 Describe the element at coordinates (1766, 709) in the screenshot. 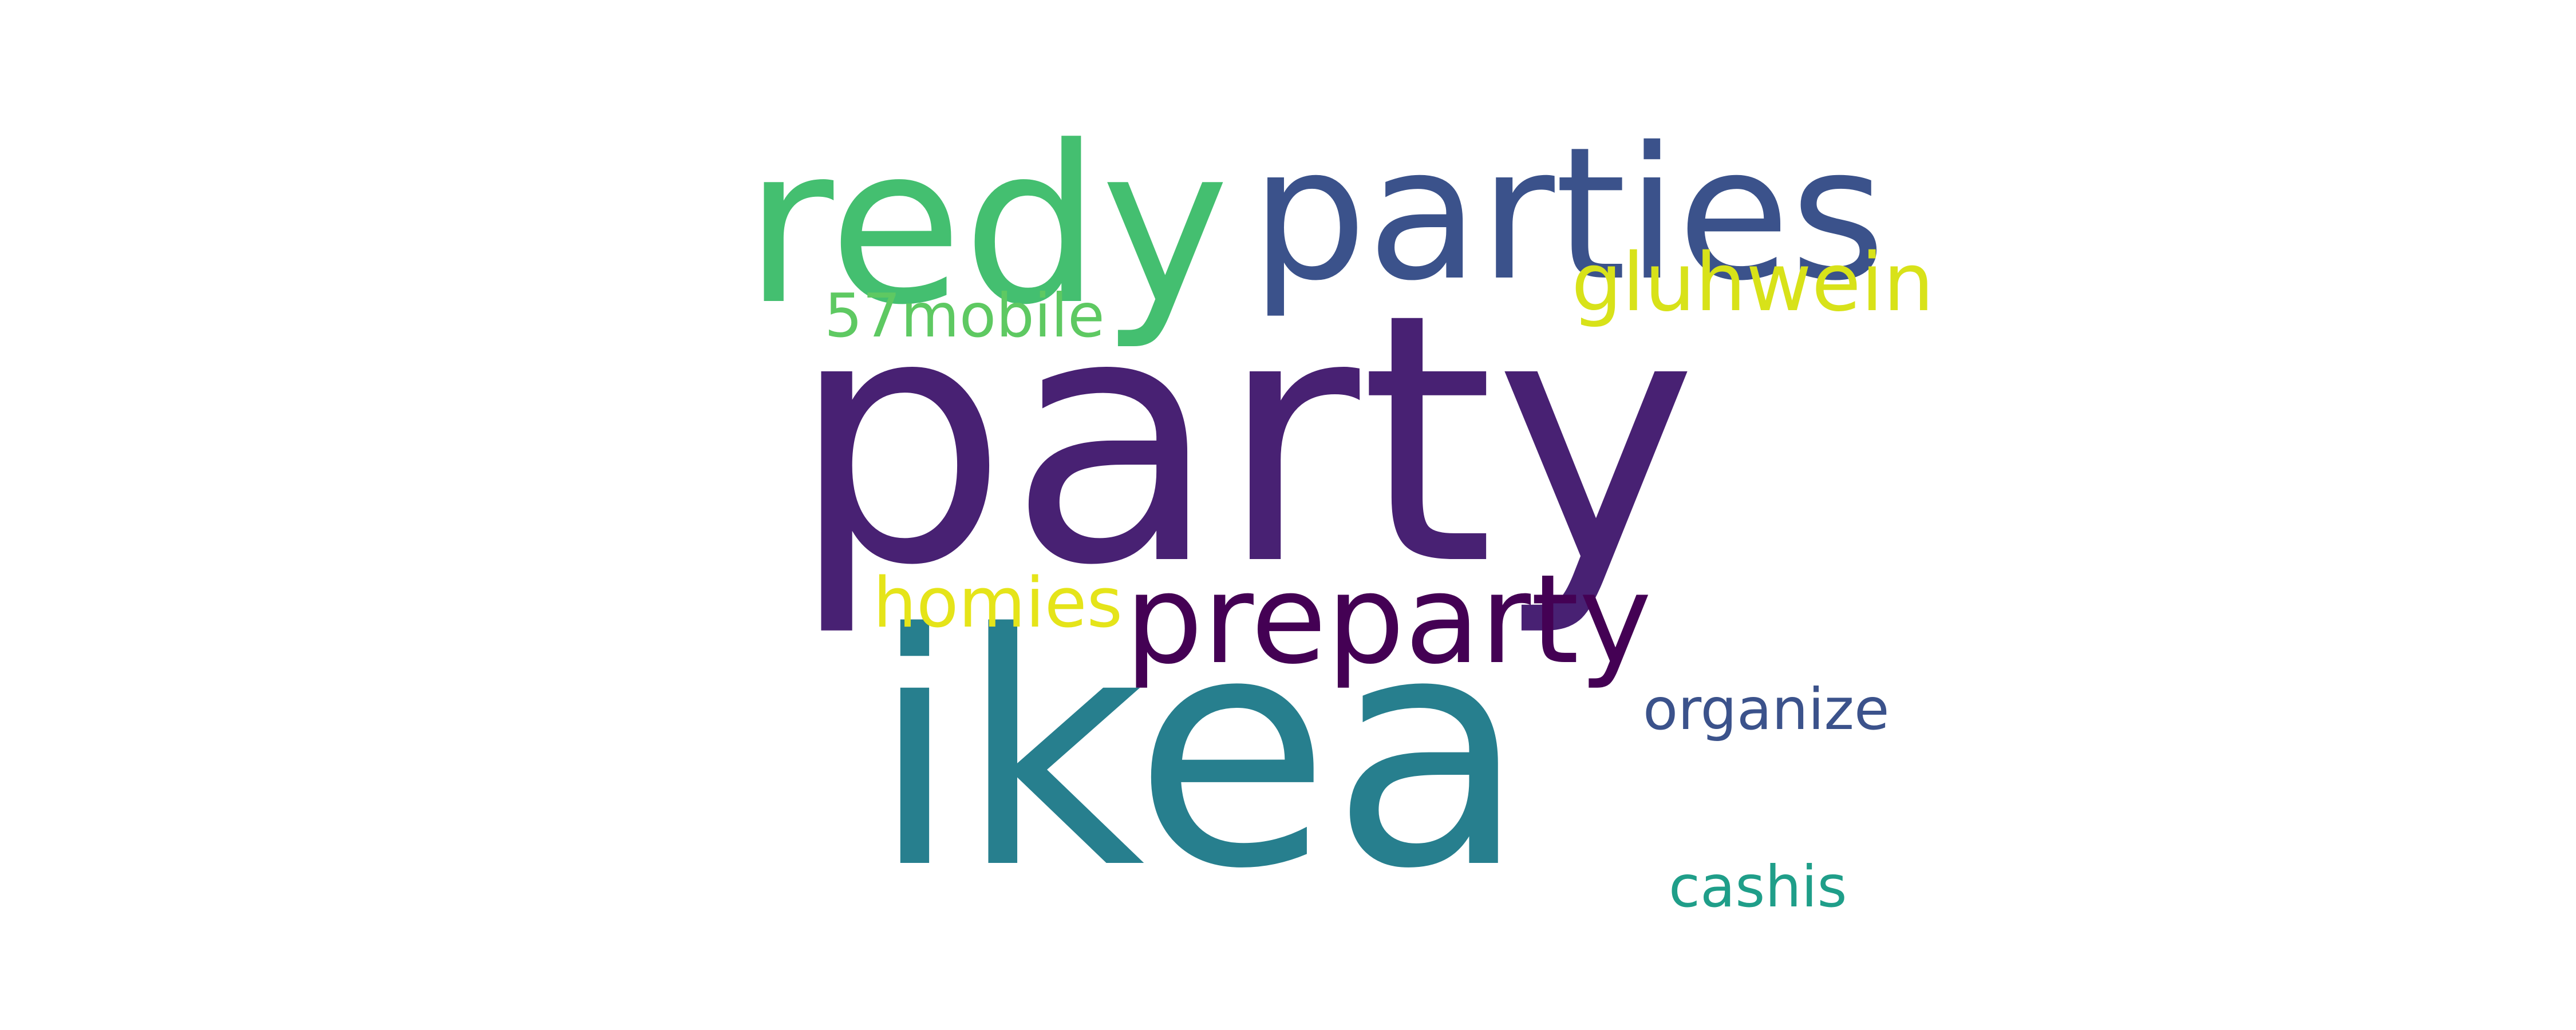

I see `word-organize: organize` at that location.